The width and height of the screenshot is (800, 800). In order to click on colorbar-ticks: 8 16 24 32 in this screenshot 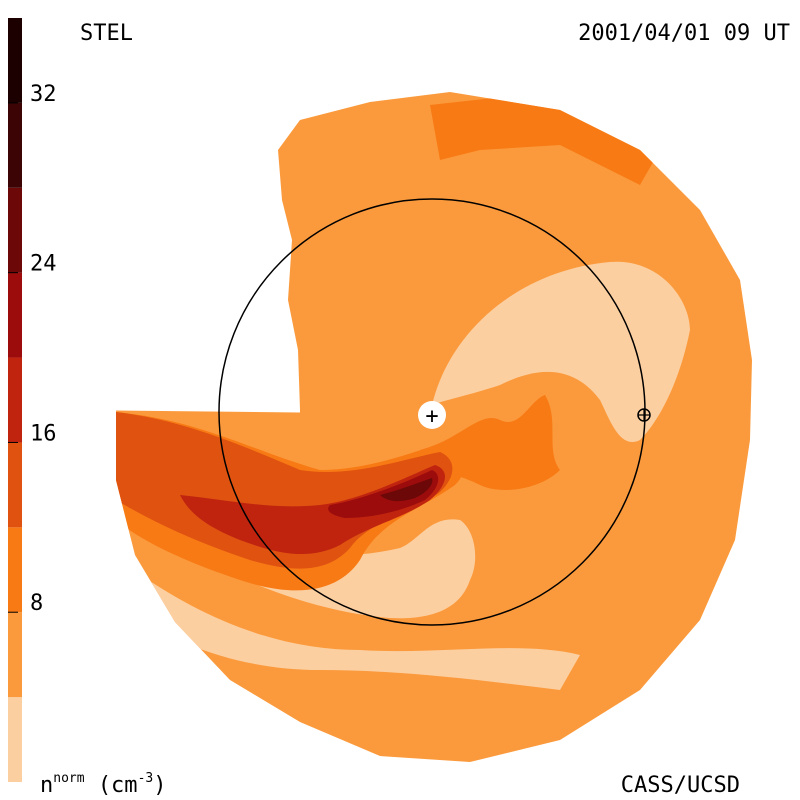, I will do `click(32, 349)`.